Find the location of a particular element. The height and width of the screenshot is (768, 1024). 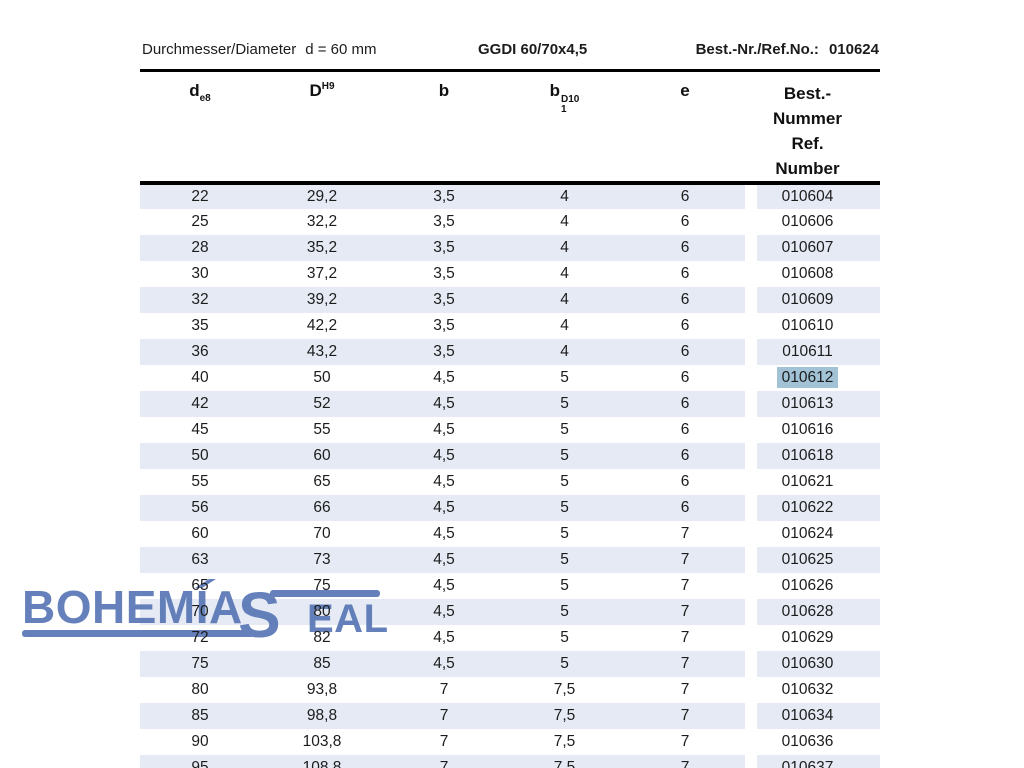

dimension-label: Durchmesser/Diameter is located at coordinates (219, 49).